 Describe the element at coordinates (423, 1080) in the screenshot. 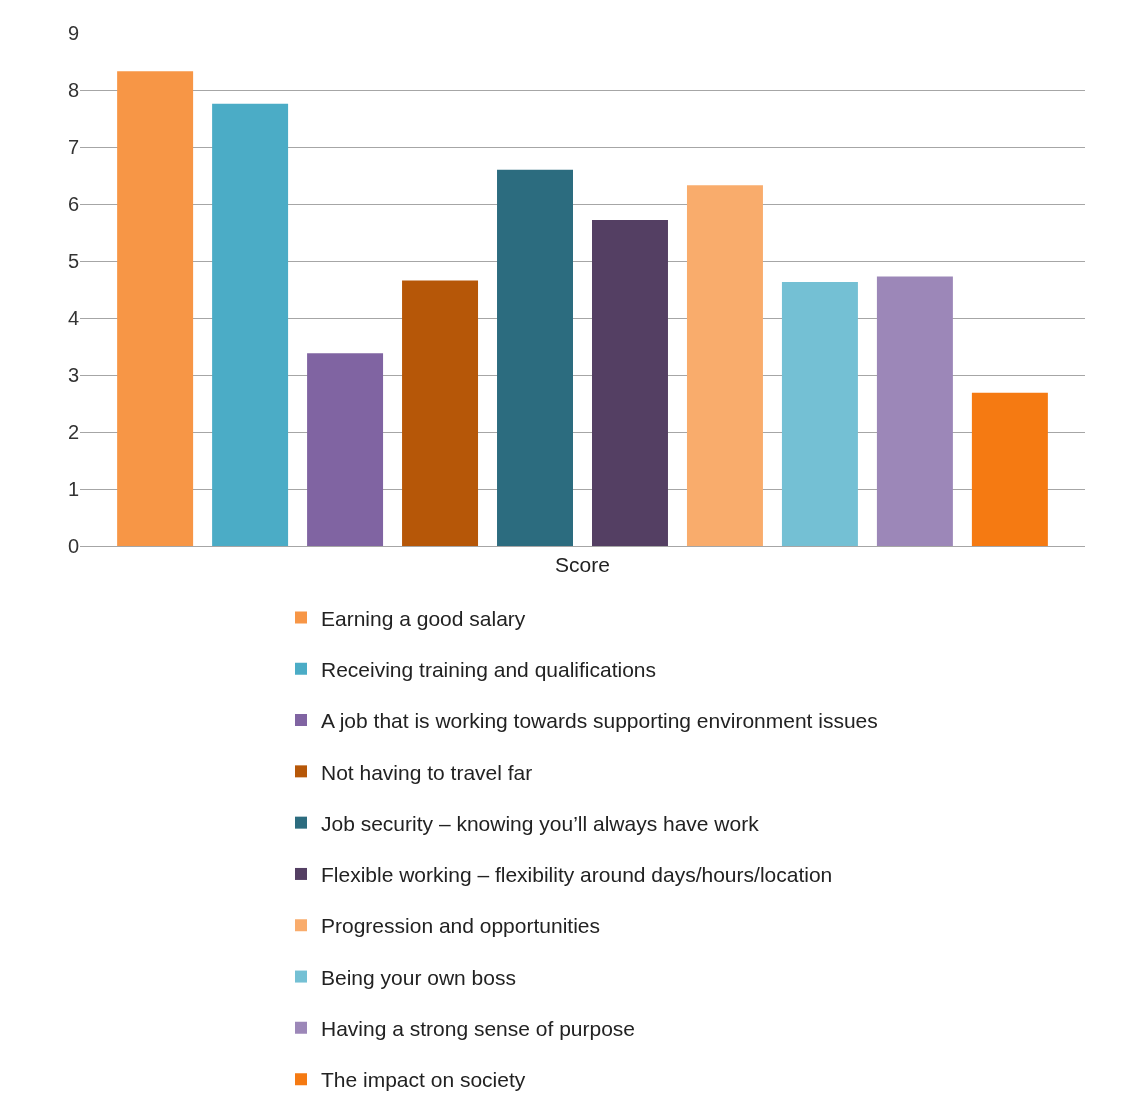

I see `legend-label: The impact on society` at that location.